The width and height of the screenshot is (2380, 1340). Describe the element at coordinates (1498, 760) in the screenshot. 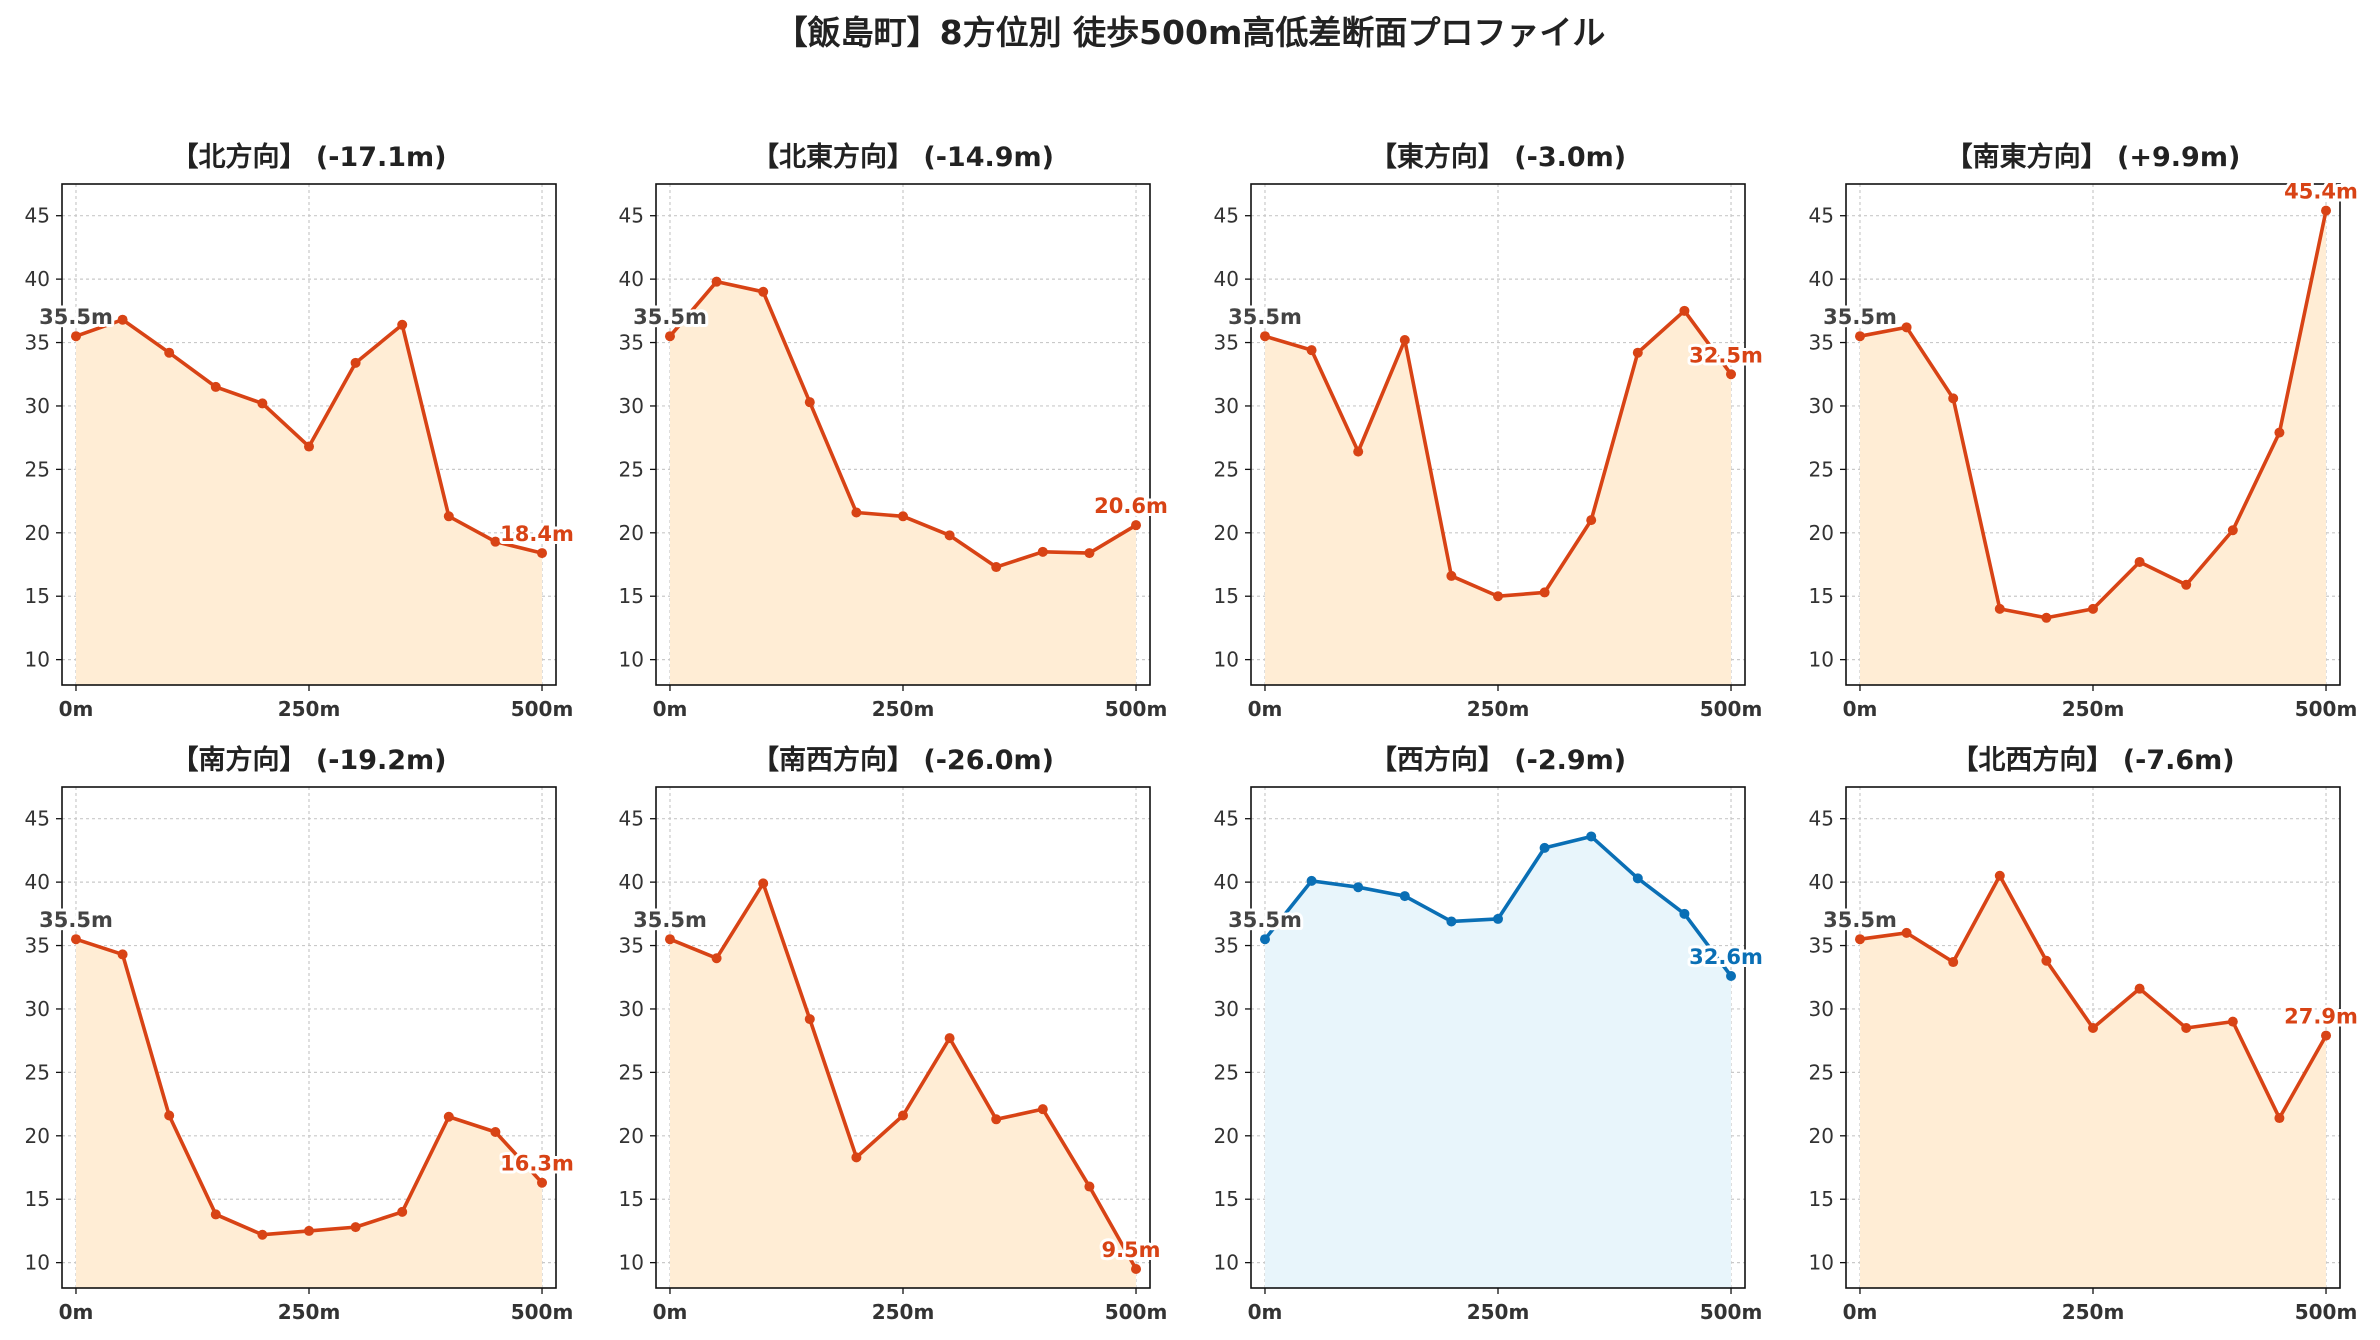

I see `subplot-title: 【西方向】 (-2.9m)` at that location.